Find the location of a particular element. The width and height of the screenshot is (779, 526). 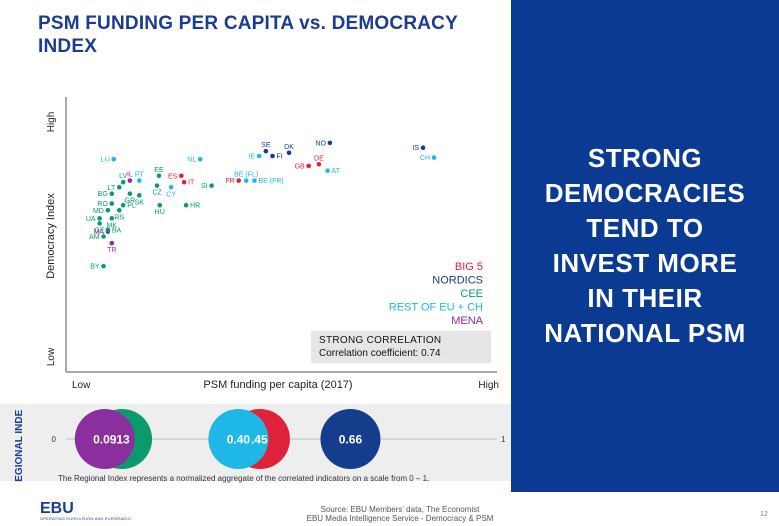

point-gb is located at coordinates (308, 166).